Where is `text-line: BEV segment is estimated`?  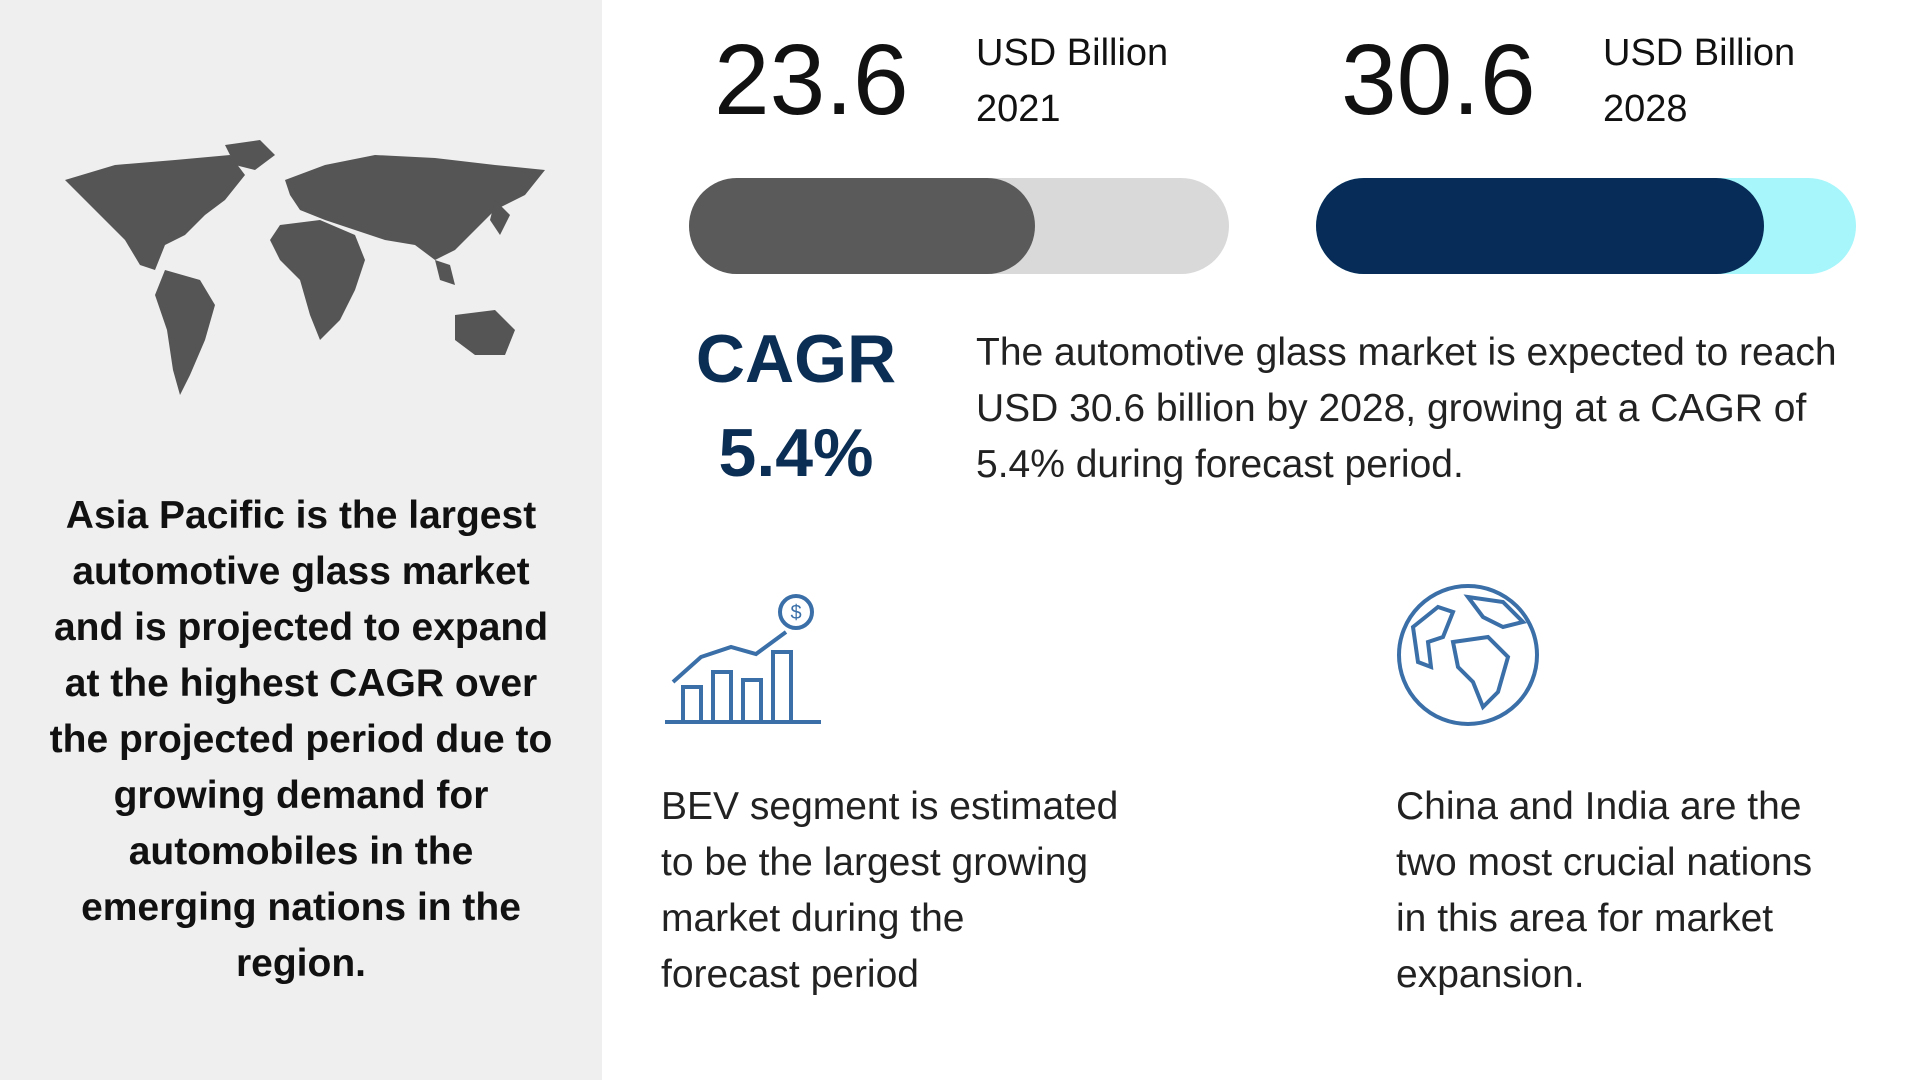
text-line: BEV segment is estimated is located at coordinates (890, 806).